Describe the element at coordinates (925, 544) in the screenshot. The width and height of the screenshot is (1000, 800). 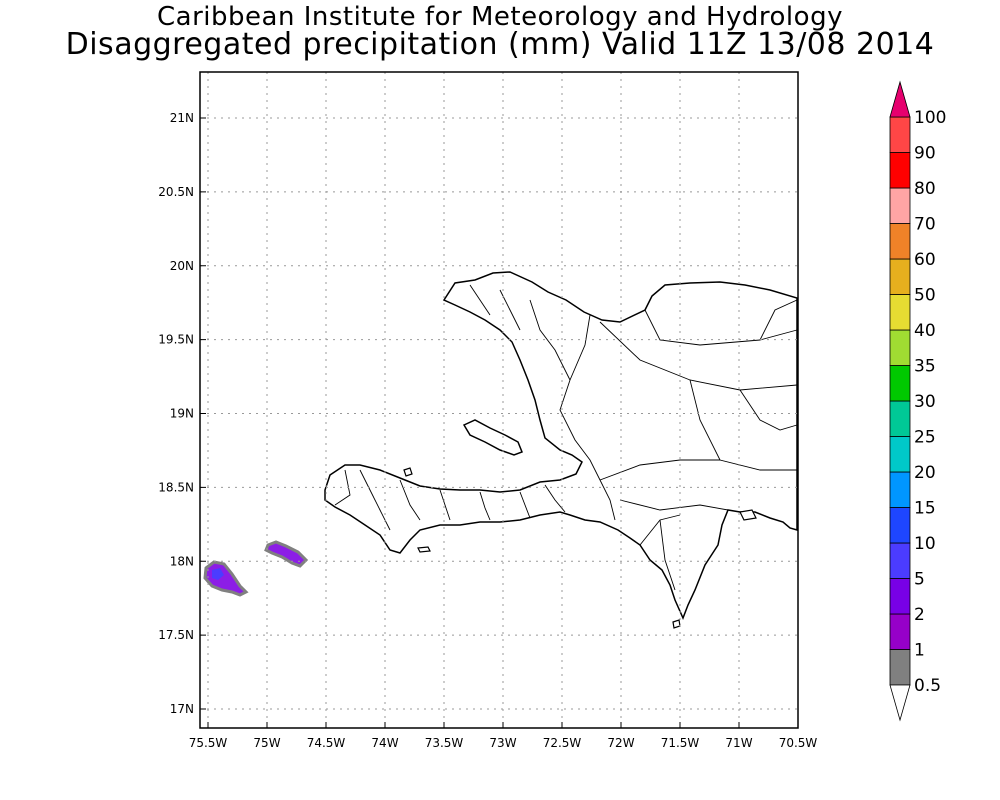
I see `colorbar-label: 10` at that location.